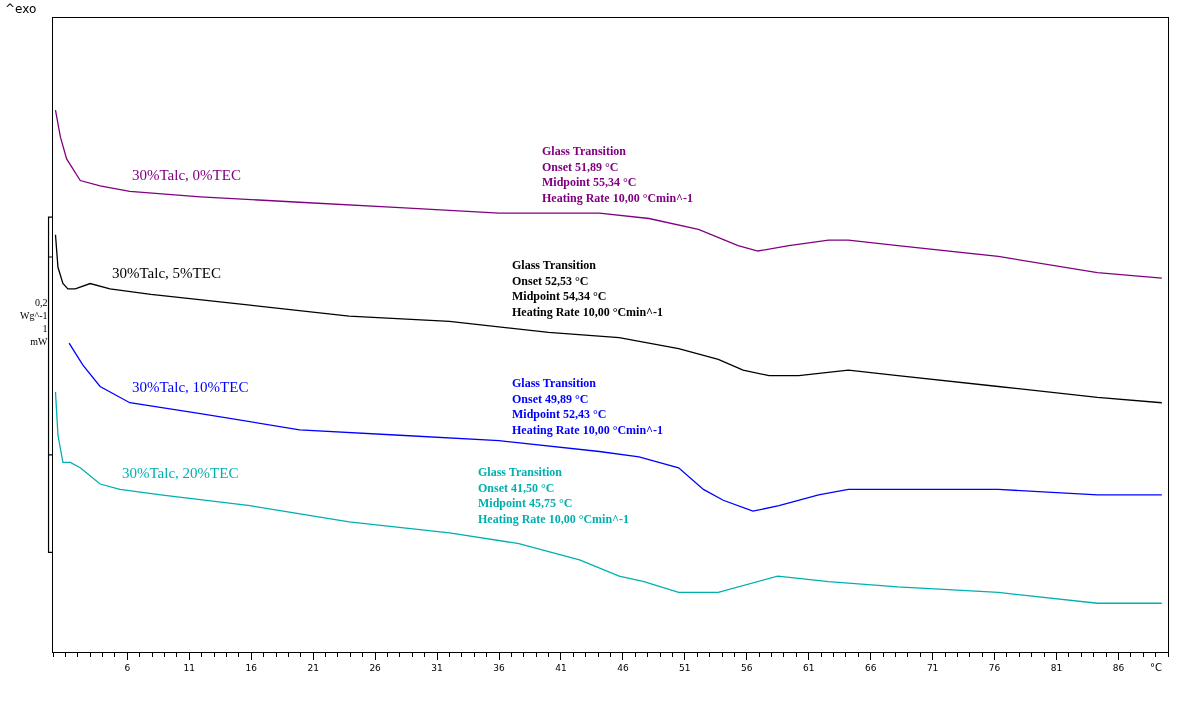 The image size is (1180, 711). Describe the element at coordinates (437, 667) in the screenshot. I see `x-tick-label: 31` at that location.